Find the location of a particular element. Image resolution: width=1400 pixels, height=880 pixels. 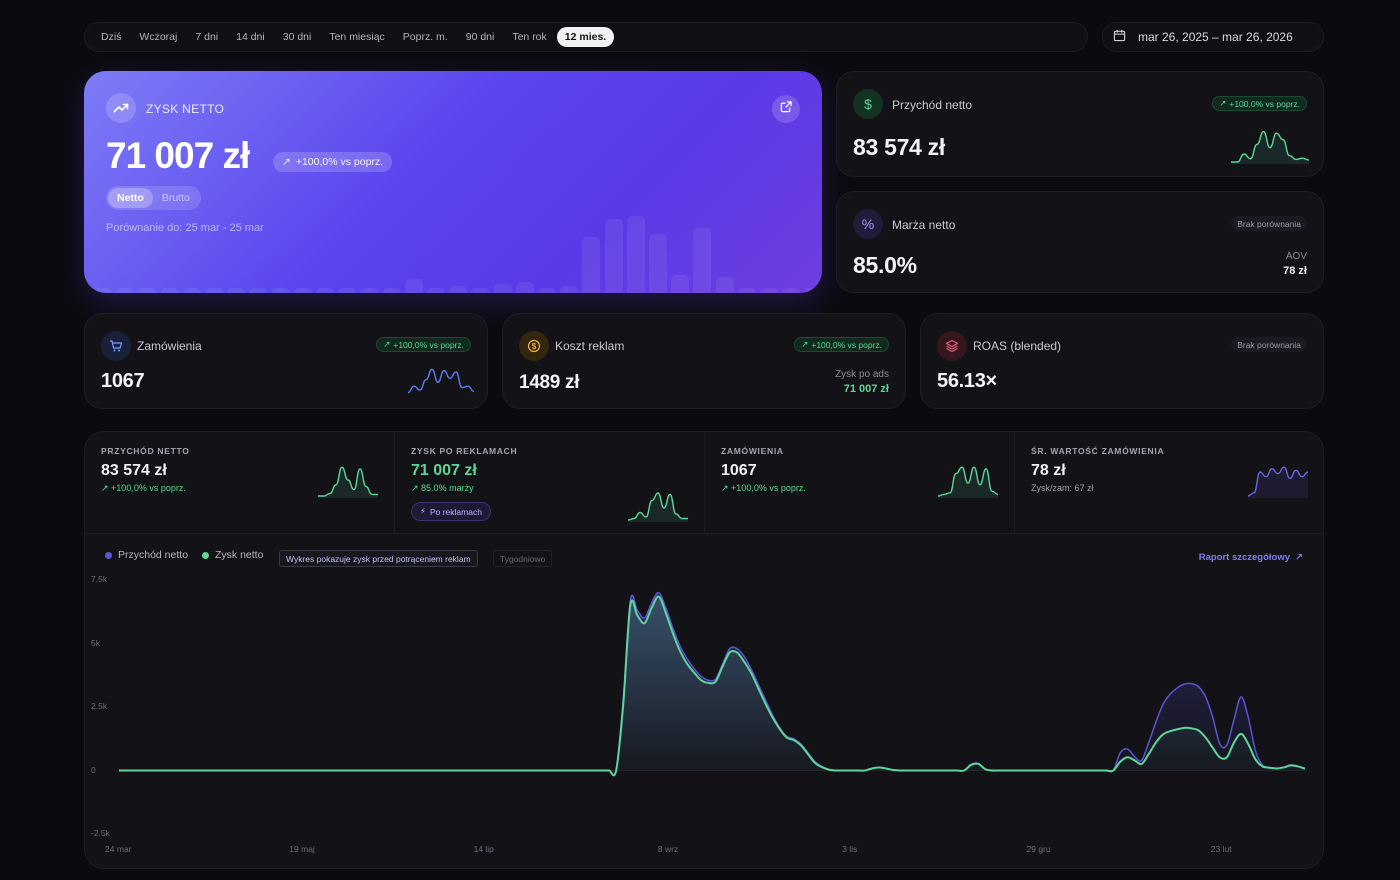

tag-text: Po reklamach is located at coordinates (455, 511).